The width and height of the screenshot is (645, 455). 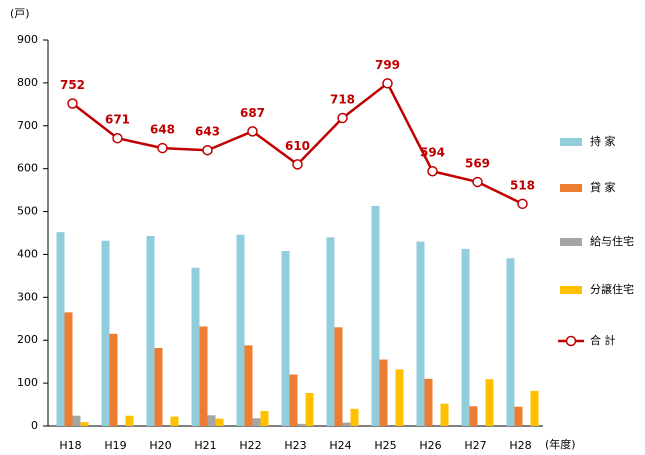 I want to click on y-tick-label: 400, so click(x=27, y=253).